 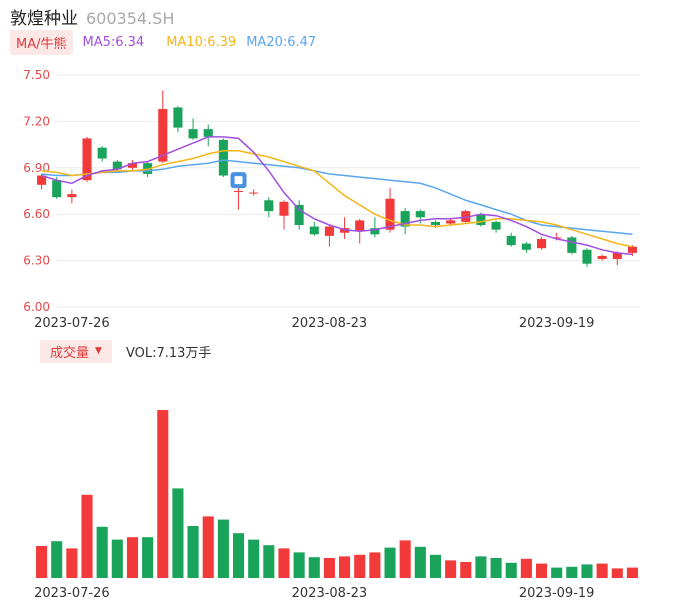 What do you see at coordinates (557, 323) in the screenshot?
I see `x-tick-label: 2023-09-19` at bounding box center [557, 323].